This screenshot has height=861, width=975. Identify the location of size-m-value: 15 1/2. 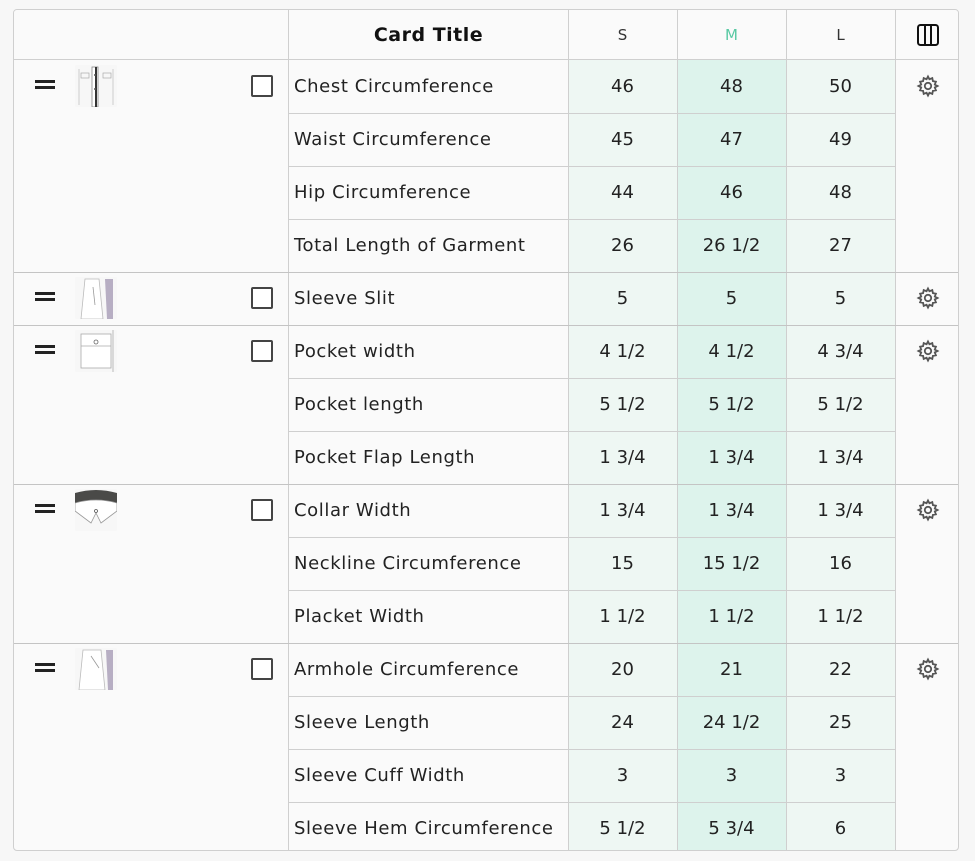
(731, 563).